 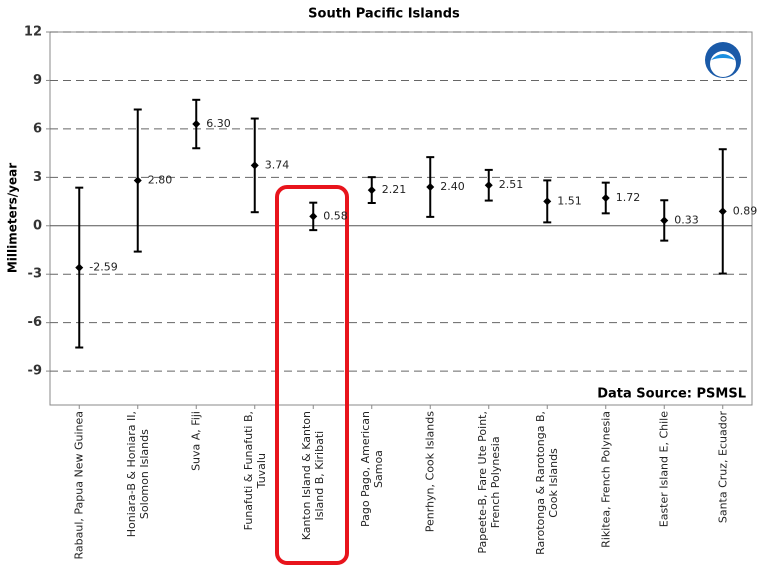 What do you see at coordinates (606, 479) in the screenshot?
I see `x-tick-label: Rikitea, French Polynesia` at bounding box center [606, 479].